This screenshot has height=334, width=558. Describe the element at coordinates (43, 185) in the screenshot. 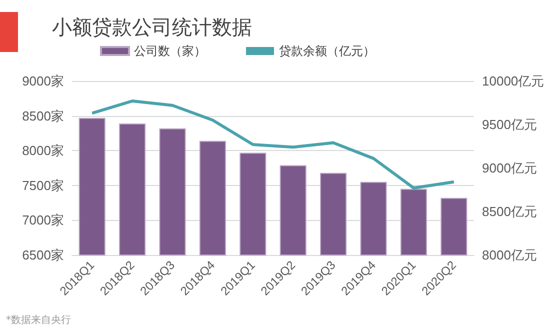

I see `y-tick-label: 7500家` at that location.